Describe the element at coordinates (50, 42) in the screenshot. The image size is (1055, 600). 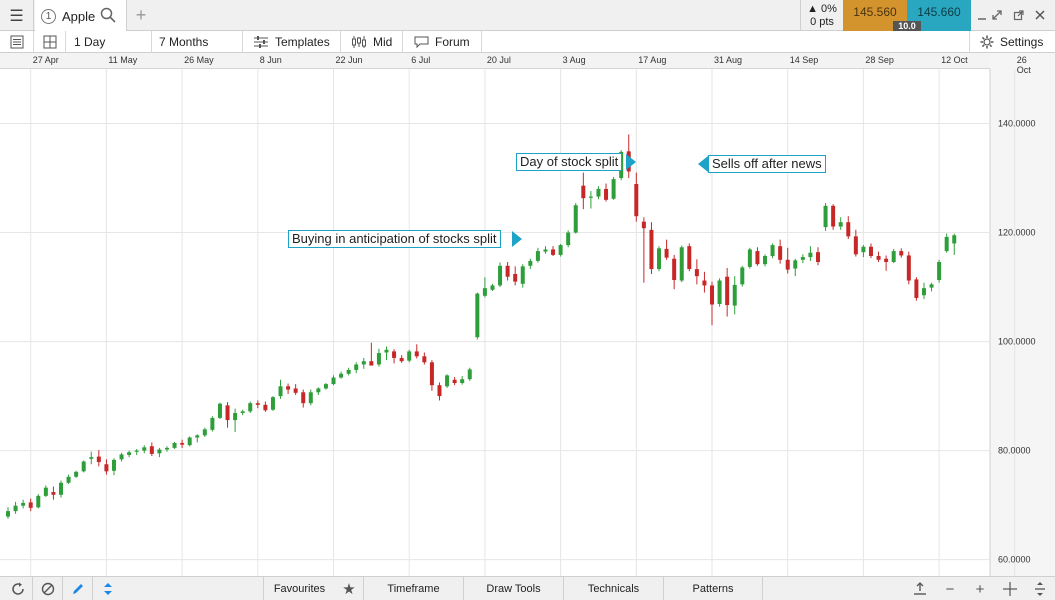
I see `layout-grid-icon` at that location.